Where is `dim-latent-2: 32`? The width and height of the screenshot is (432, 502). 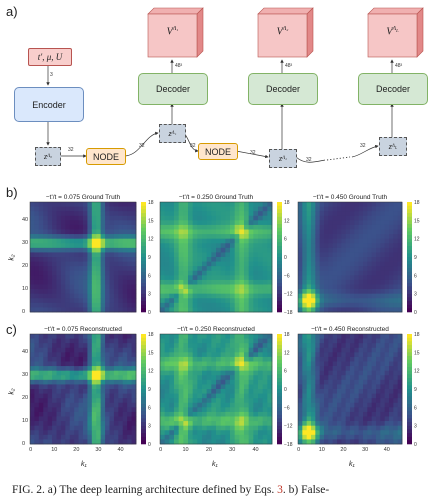 dim-latent-2: 32 is located at coordinates (193, 146).